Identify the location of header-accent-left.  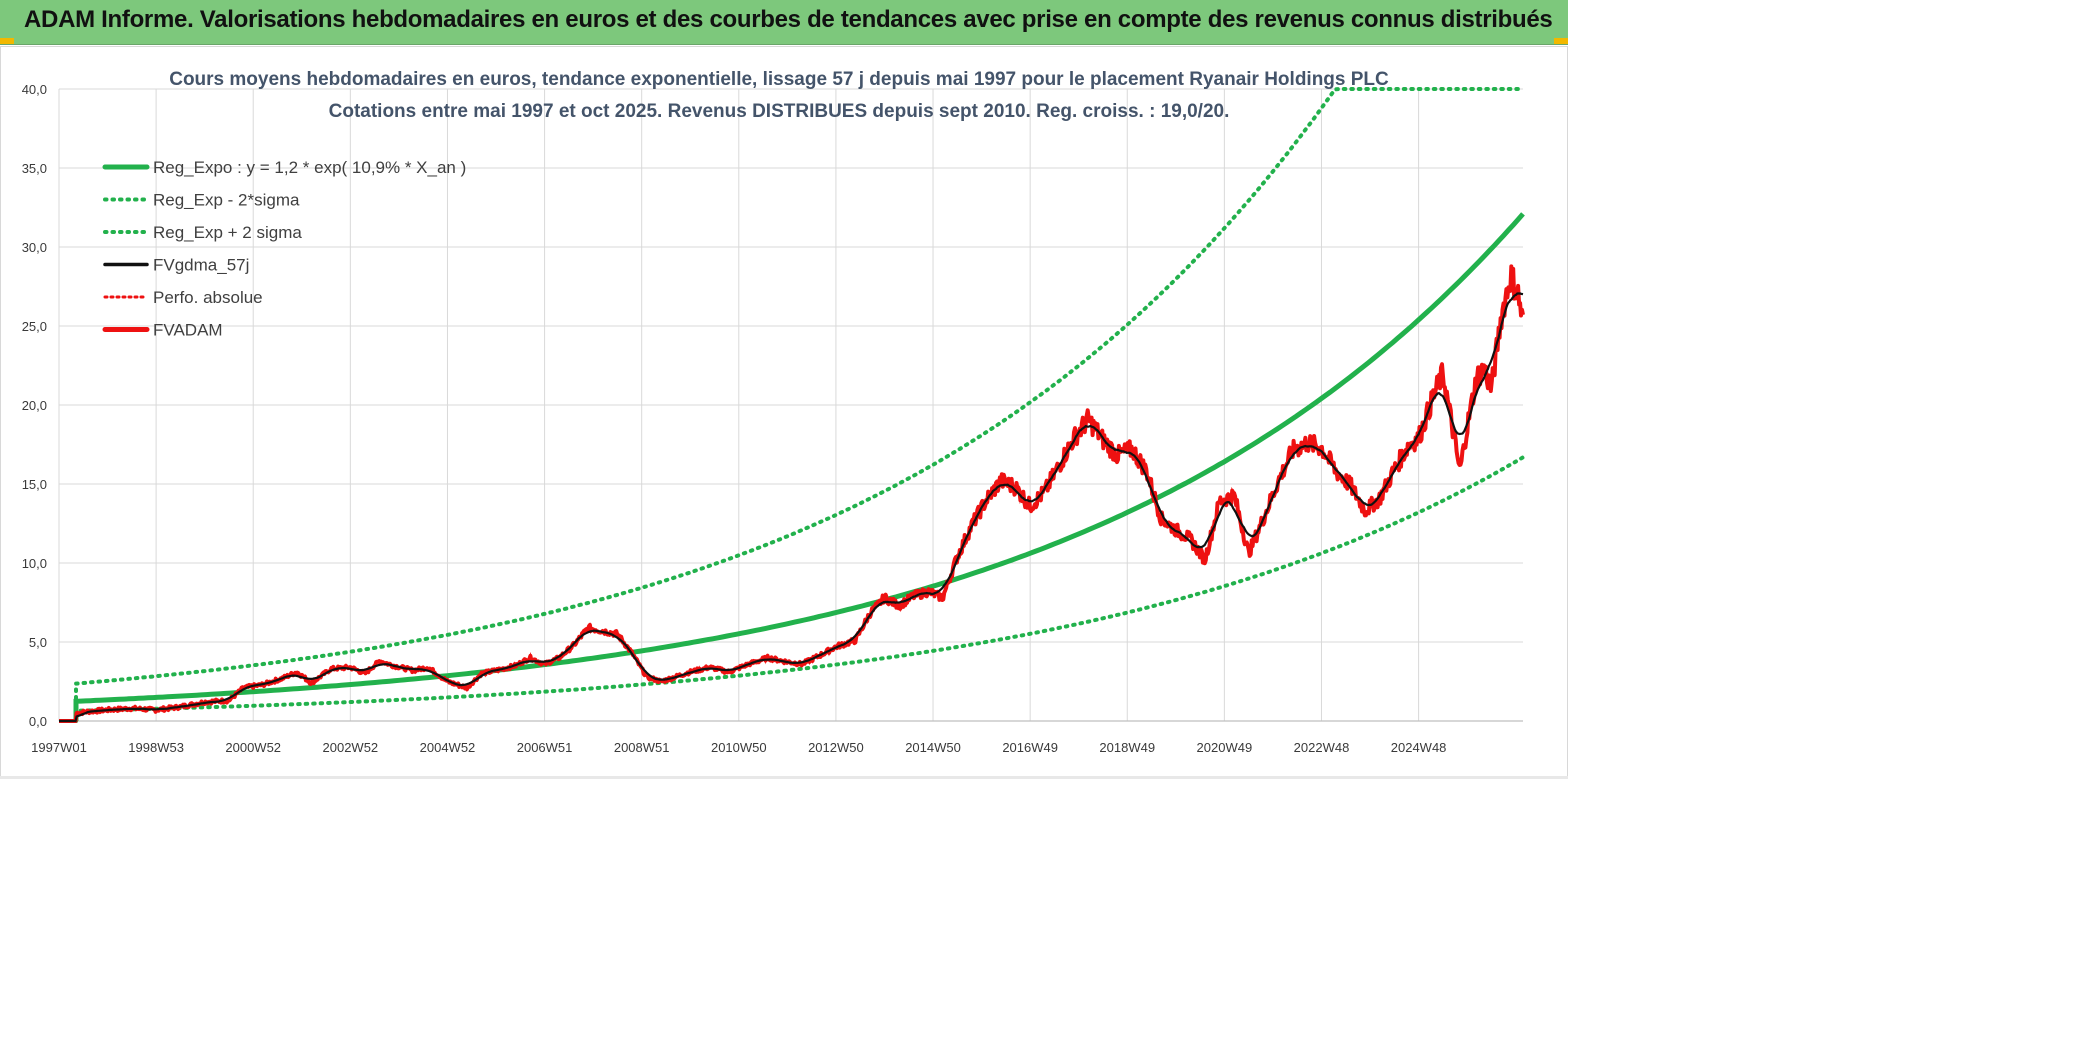
(7, 41).